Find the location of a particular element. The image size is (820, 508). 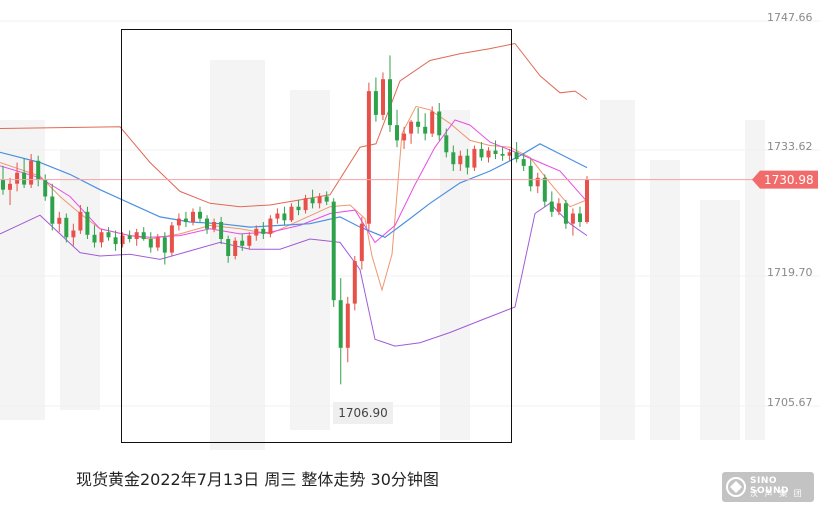

chart-title: 现货黄金2022年7月13日 周三 整体走势 30分钟图 is located at coordinates (257, 479).